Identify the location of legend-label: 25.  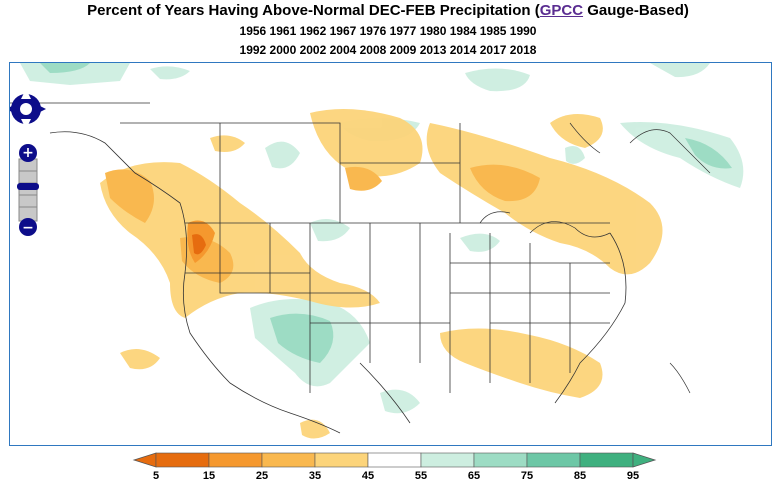
(262, 476).